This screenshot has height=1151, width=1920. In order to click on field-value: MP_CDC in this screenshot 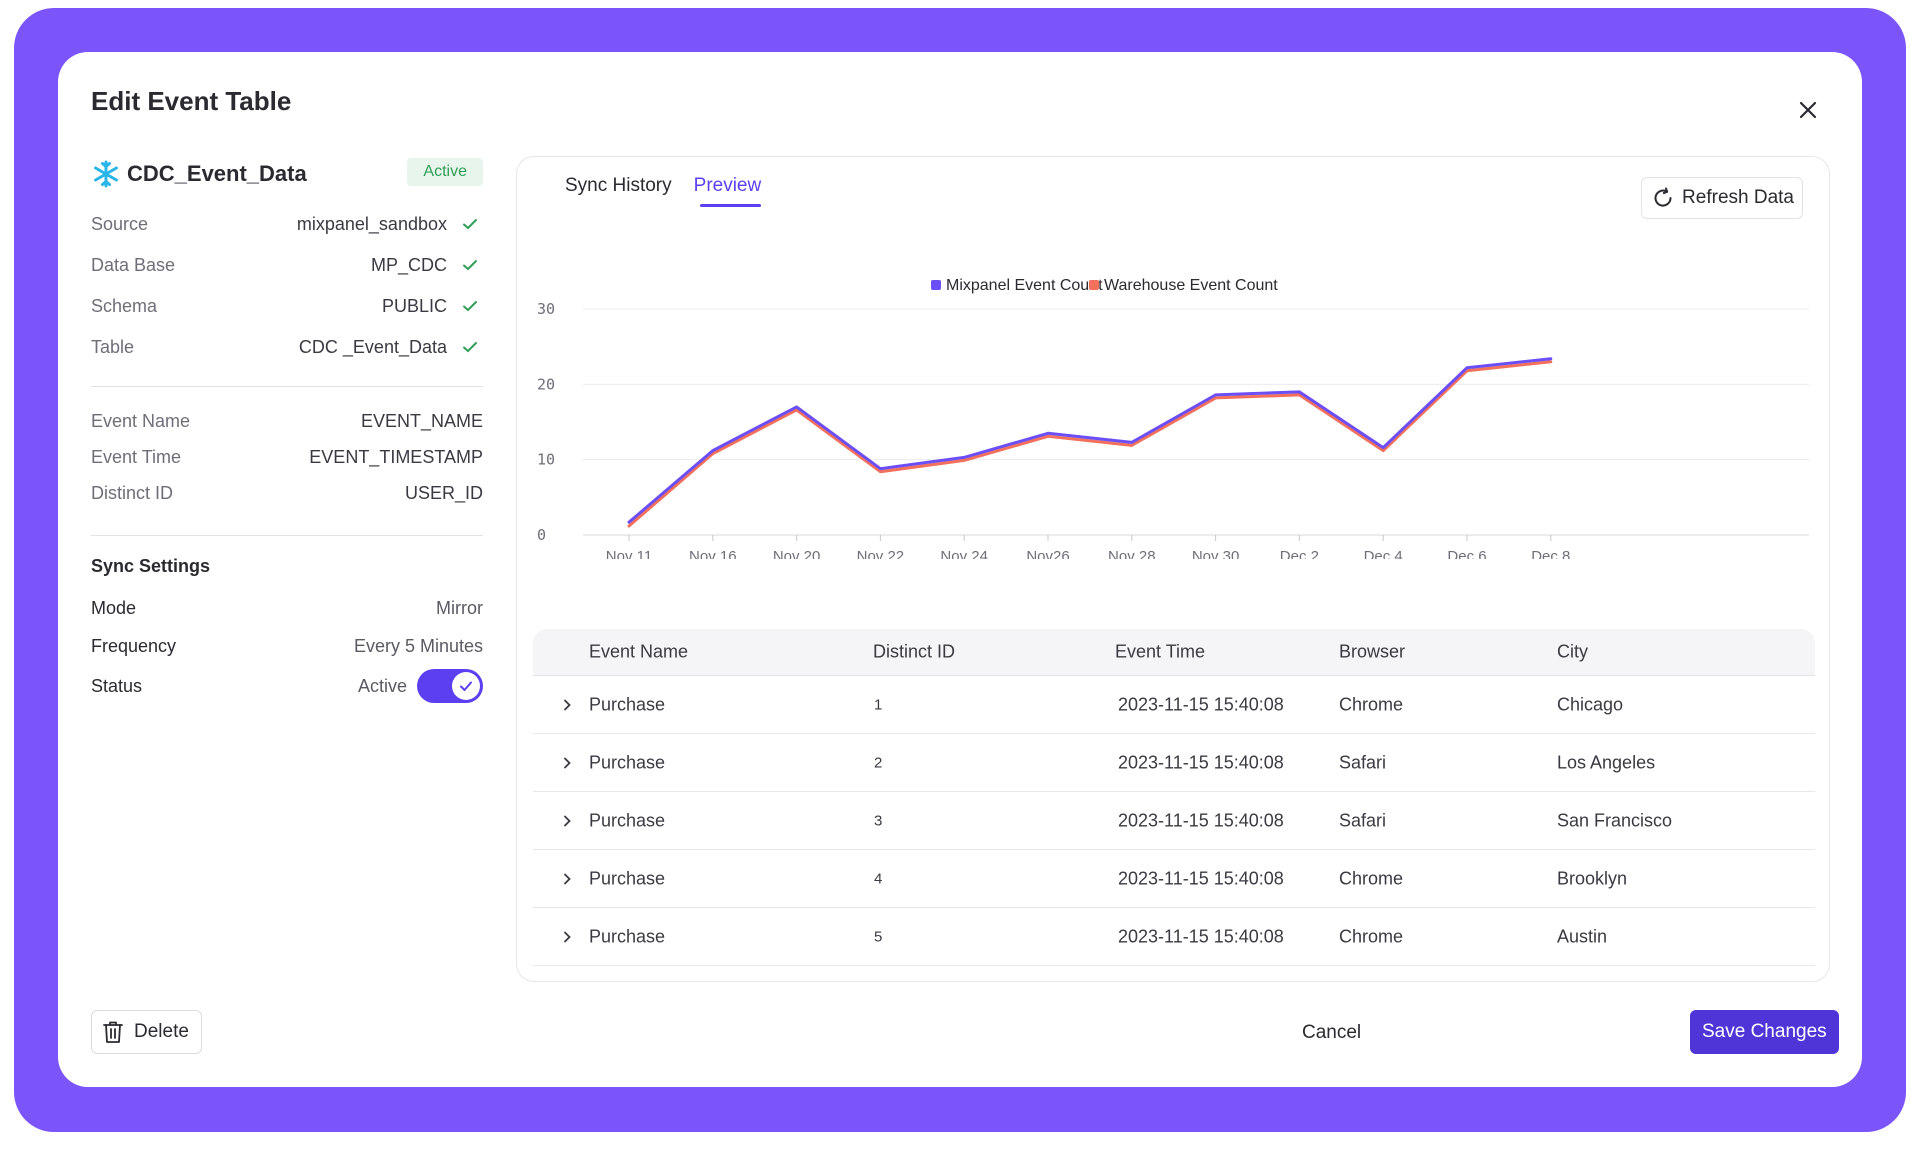, I will do `click(408, 265)`.